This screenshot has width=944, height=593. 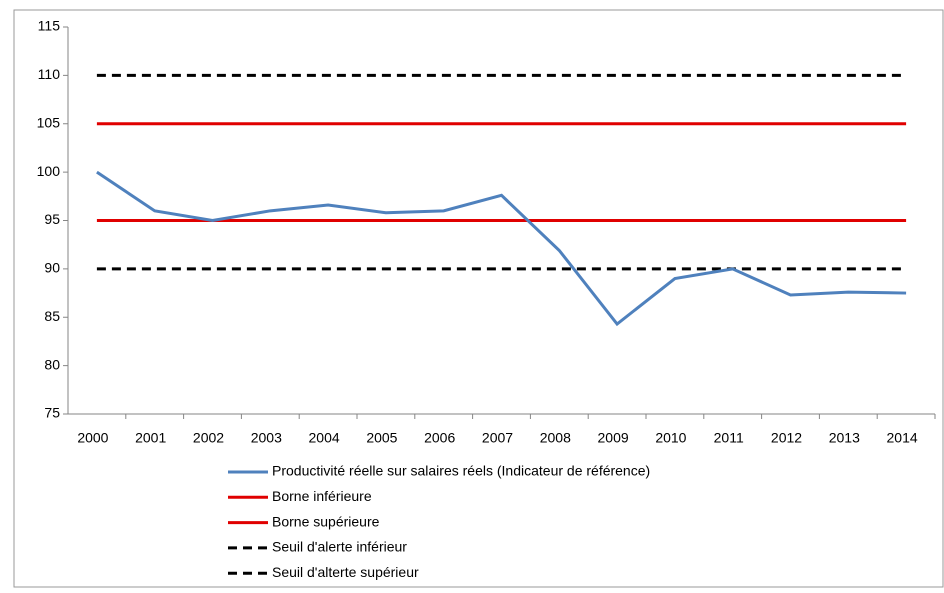 I want to click on x-tick-label: 2010, so click(x=670, y=438).